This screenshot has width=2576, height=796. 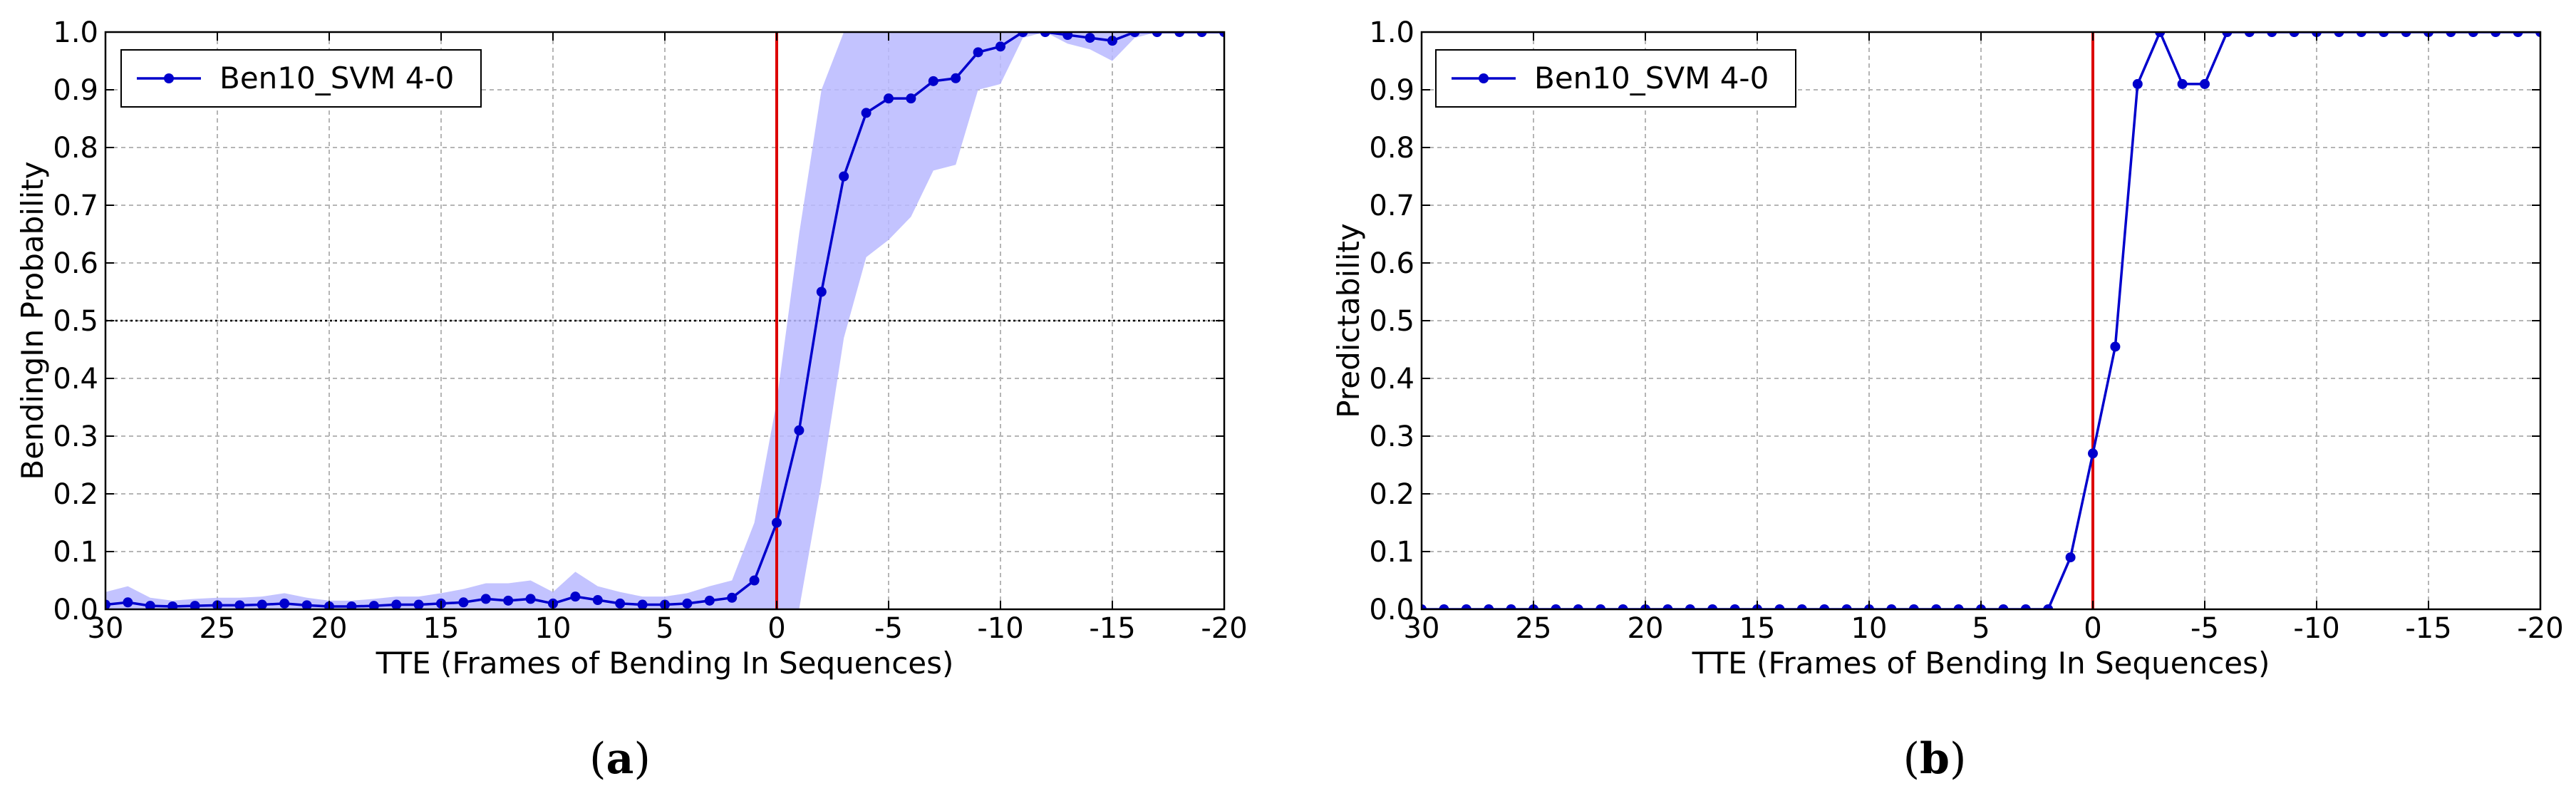 I want to click on legend: Ben10_SVM 4-0, so click(x=301, y=78).